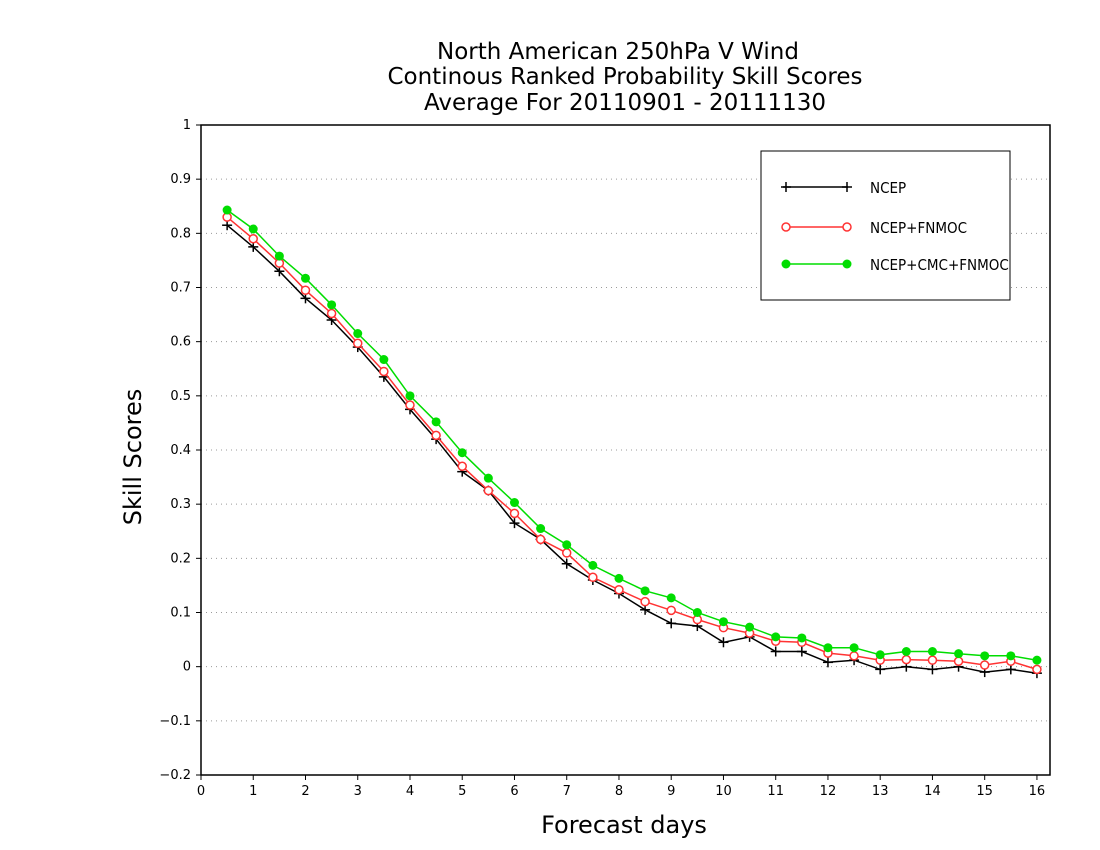  Describe the element at coordinates (723, 791) in the screenshot. I see `x-tick-label: 10` at that location.